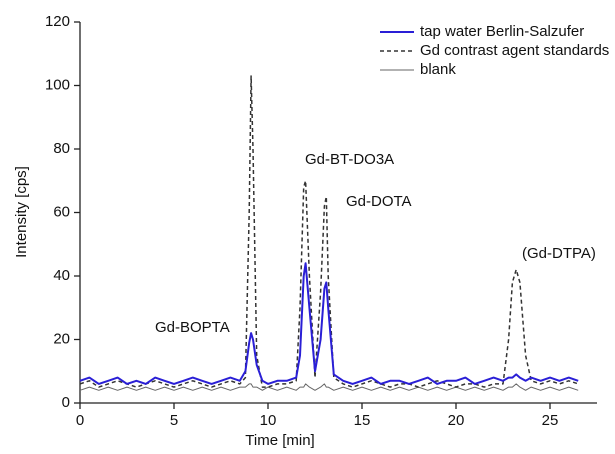 This screenshot has width=615, height=454. Describe the element at coordinates (174, 420) in the screenshot. I see `x-tick-label: 5` at that location.